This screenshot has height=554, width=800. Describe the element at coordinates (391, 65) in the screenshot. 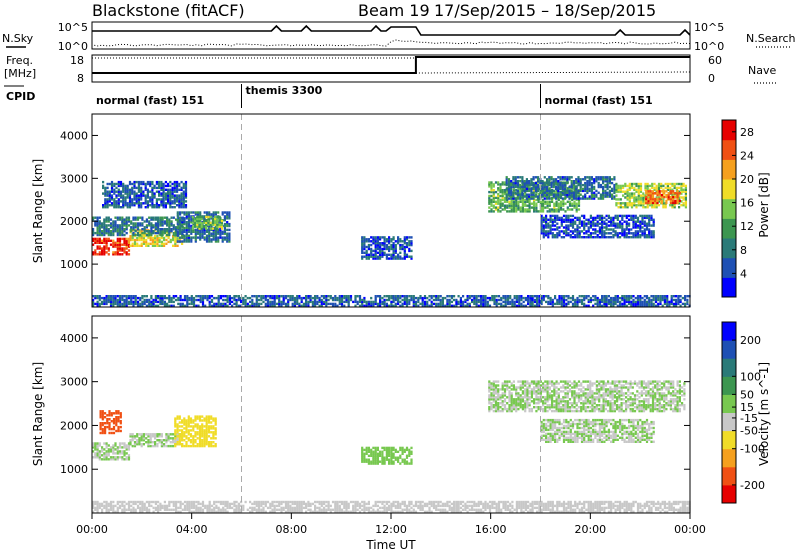

I see `freq-line` at that location.